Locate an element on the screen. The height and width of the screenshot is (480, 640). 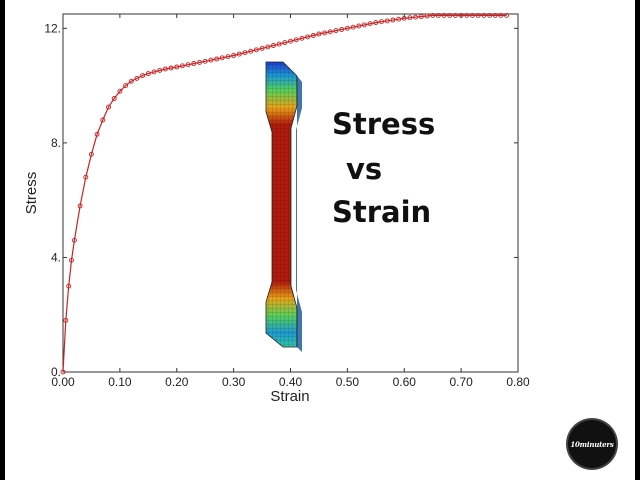
x-axis-title: Strain is located at coordinates (289, 396).